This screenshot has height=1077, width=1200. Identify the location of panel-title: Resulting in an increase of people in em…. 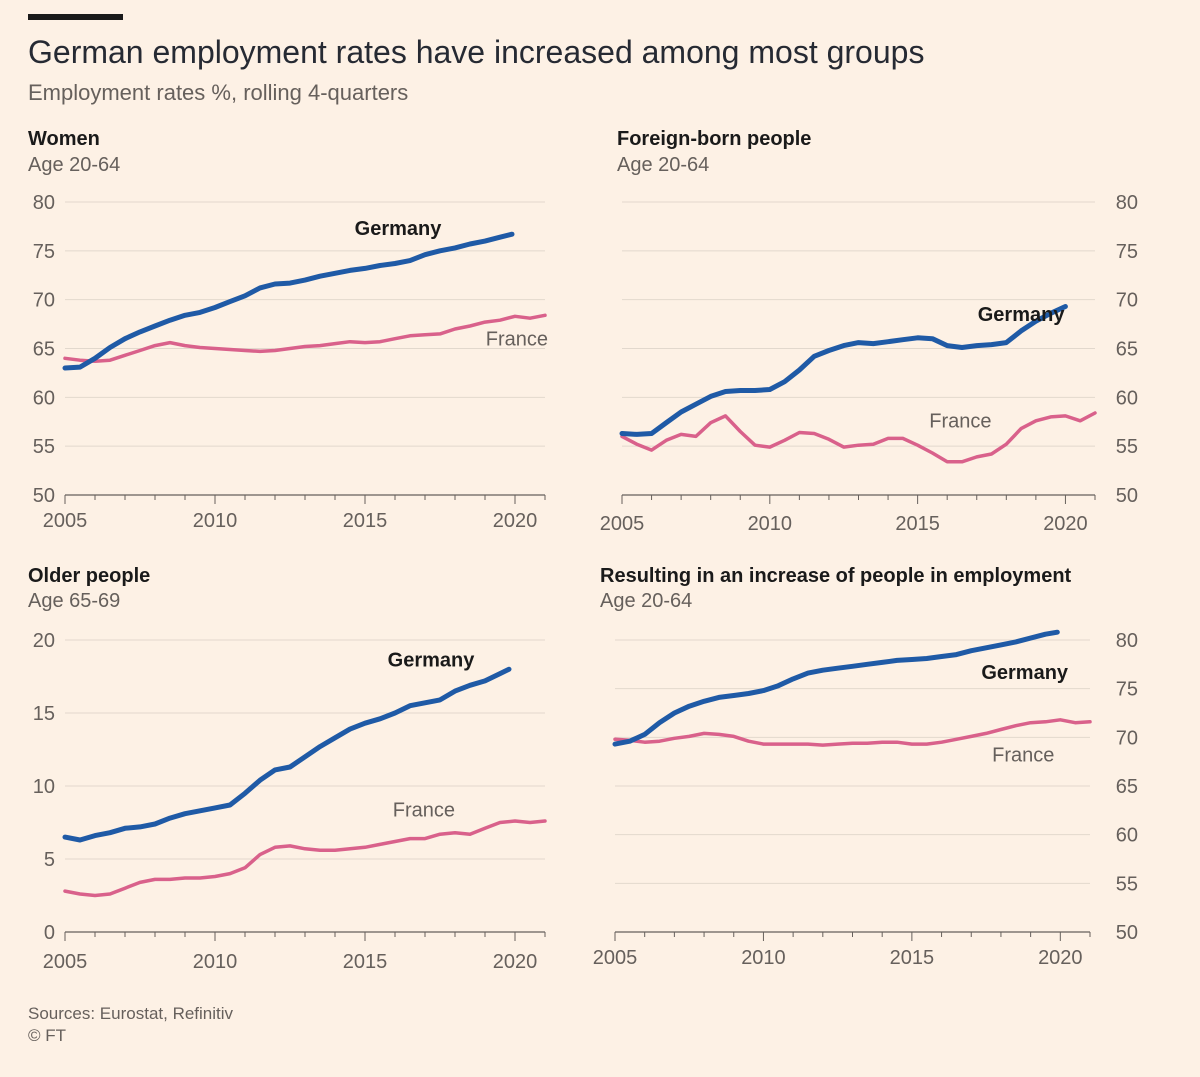
(836, 576).